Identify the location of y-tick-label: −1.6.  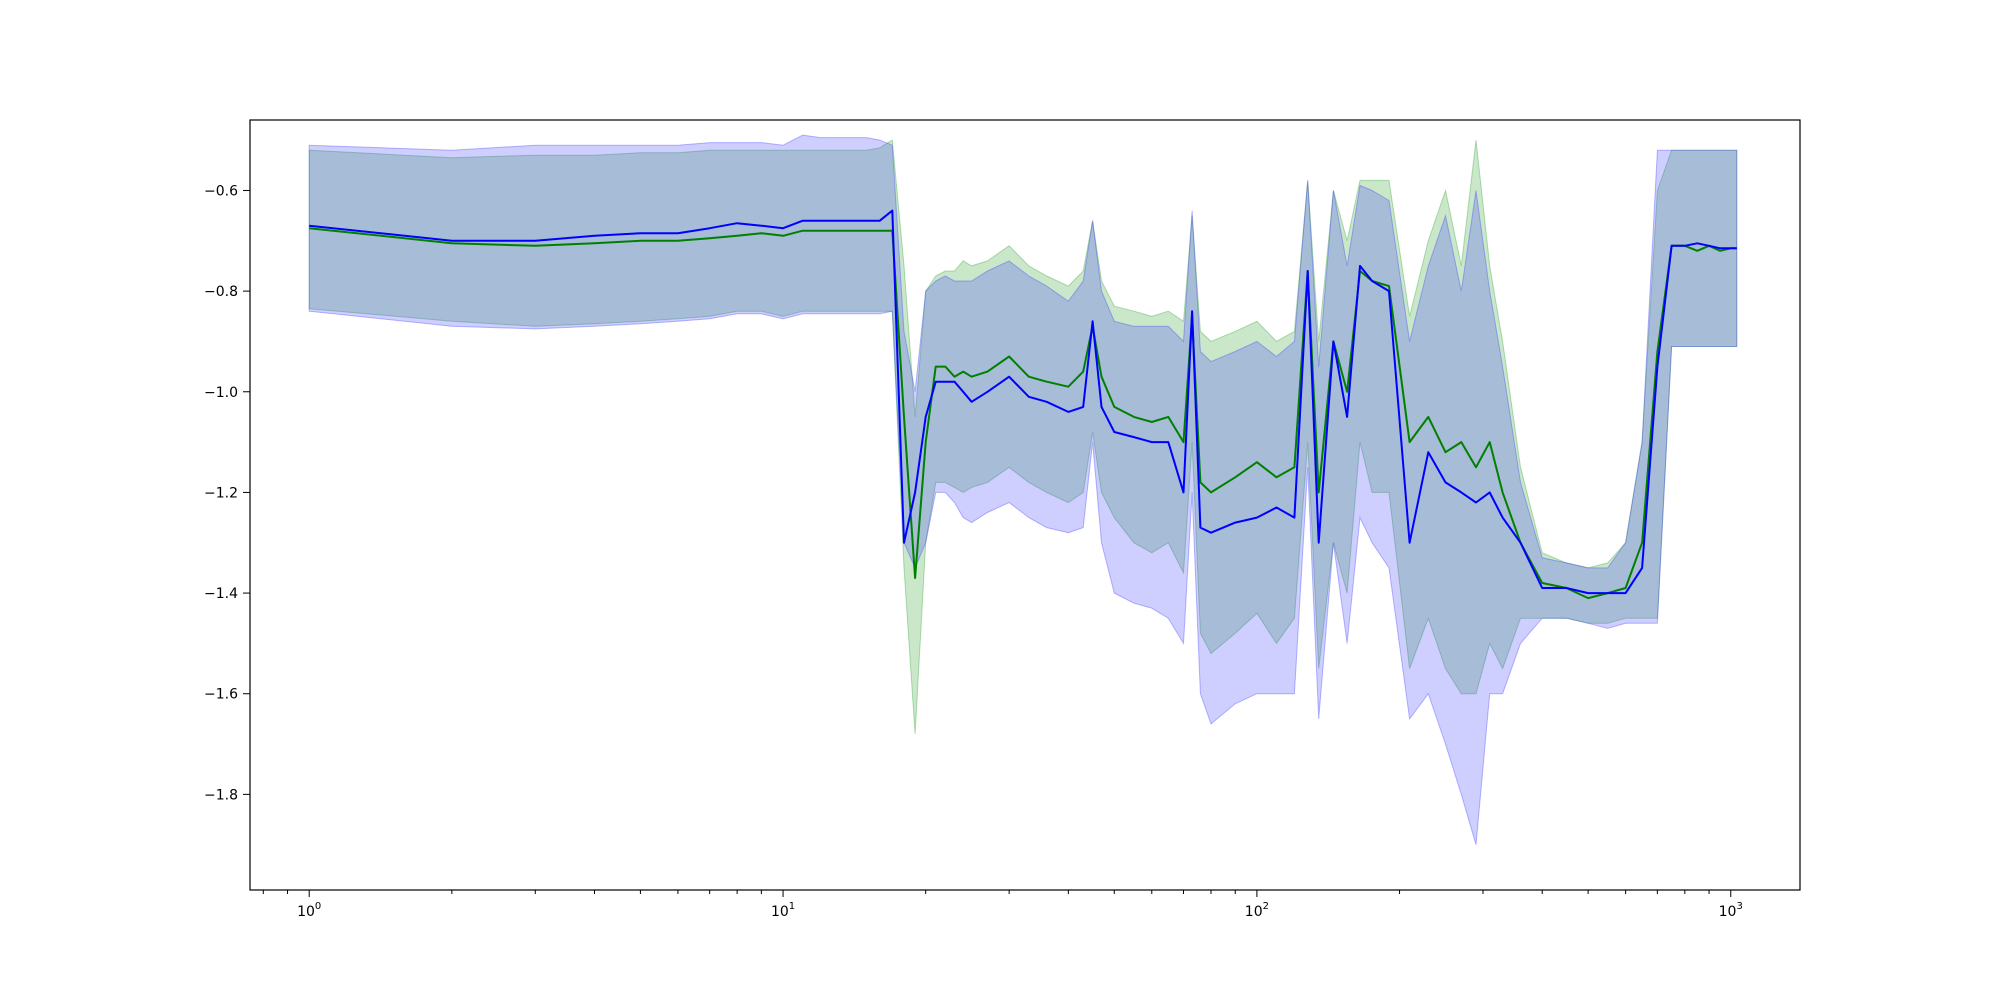
(221, 695).